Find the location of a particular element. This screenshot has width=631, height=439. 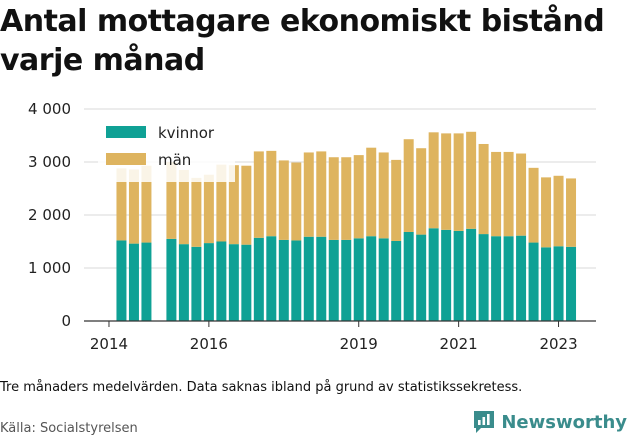

y-axis: 0 1 000 2 000 3 000 4 000 is located at coordinates (49, 215).